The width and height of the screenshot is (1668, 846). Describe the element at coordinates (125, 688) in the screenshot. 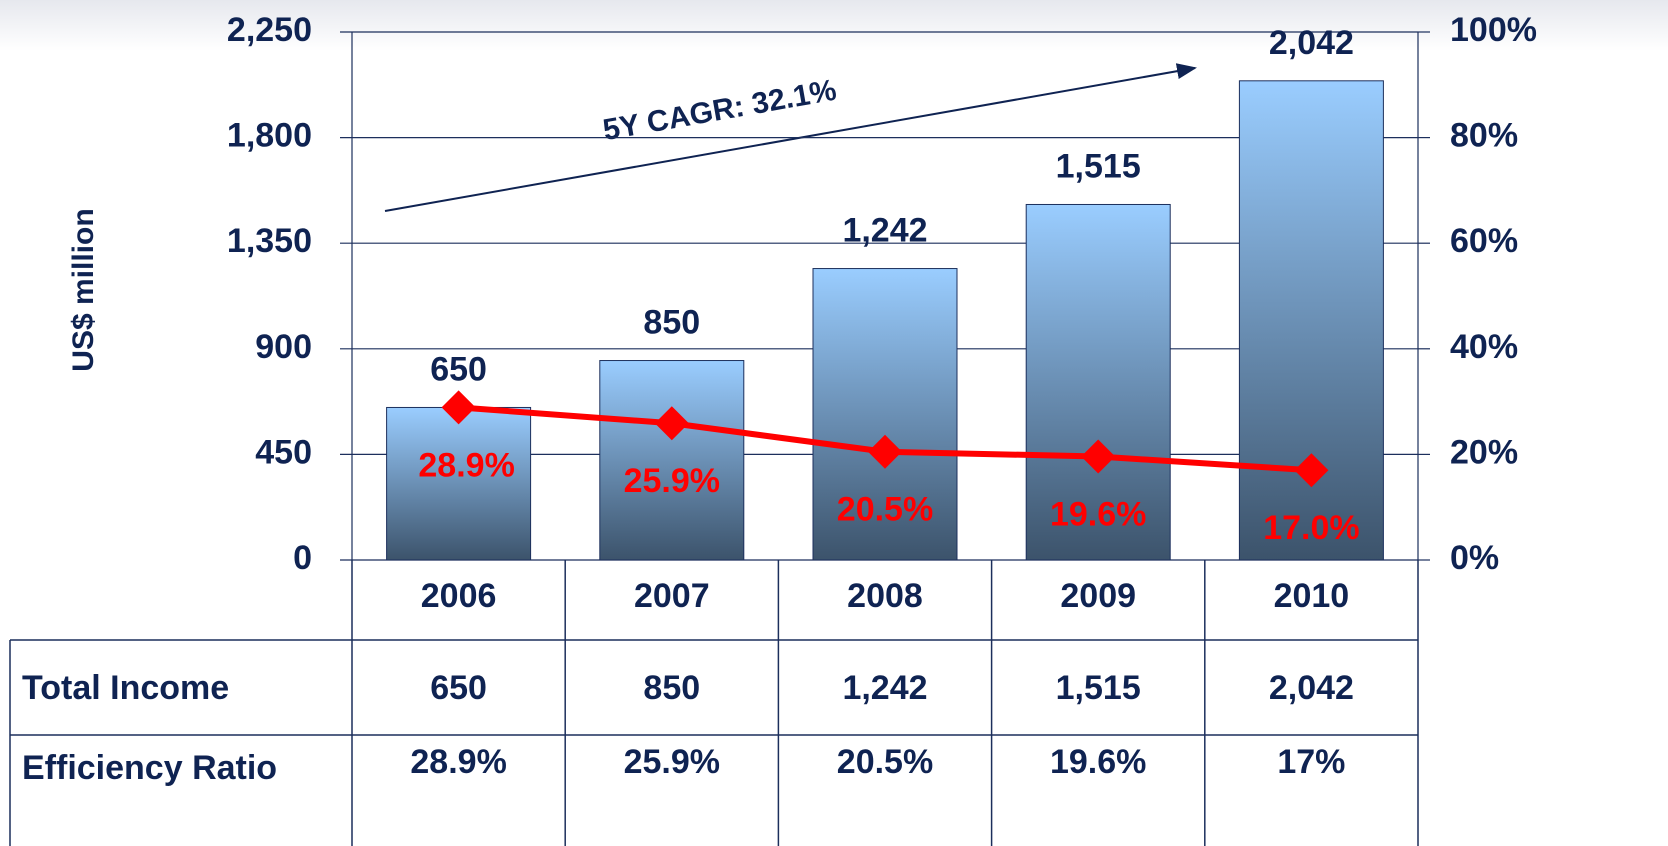

I see `row-header: Total Income` at that location.